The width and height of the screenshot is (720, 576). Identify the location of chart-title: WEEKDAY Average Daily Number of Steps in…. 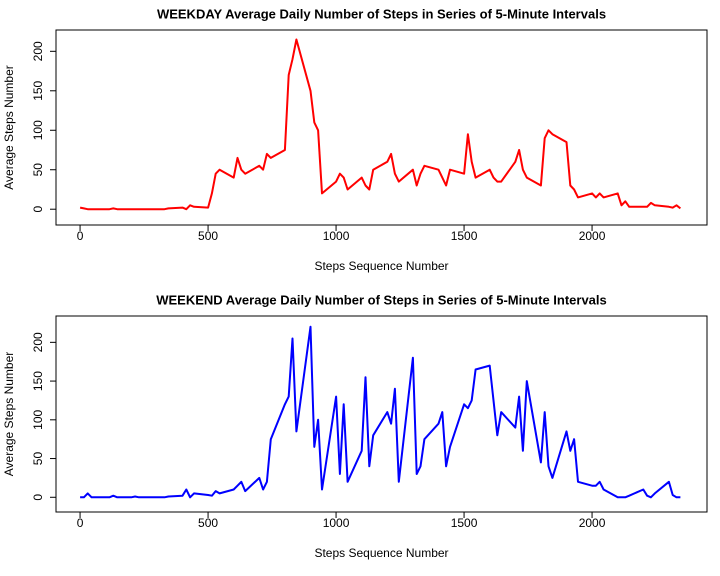
(381, 13).